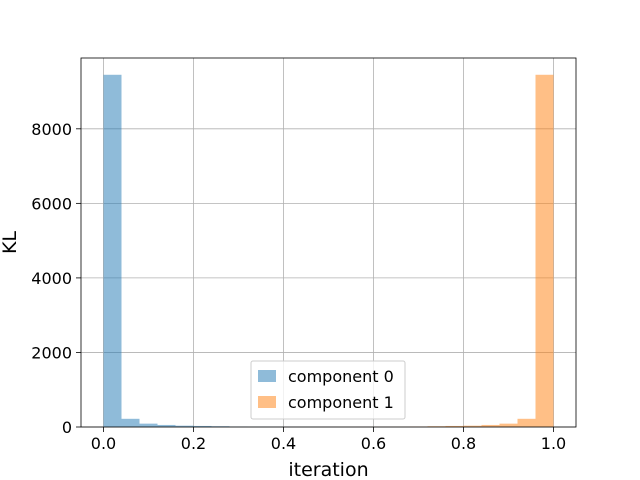 The width and height of the screenshot is (640, 480). What do you see at coordinates (373, 443) in the screenshot?
I see `x-tick-label-3: 0.6` at bounding box center [373, 443].